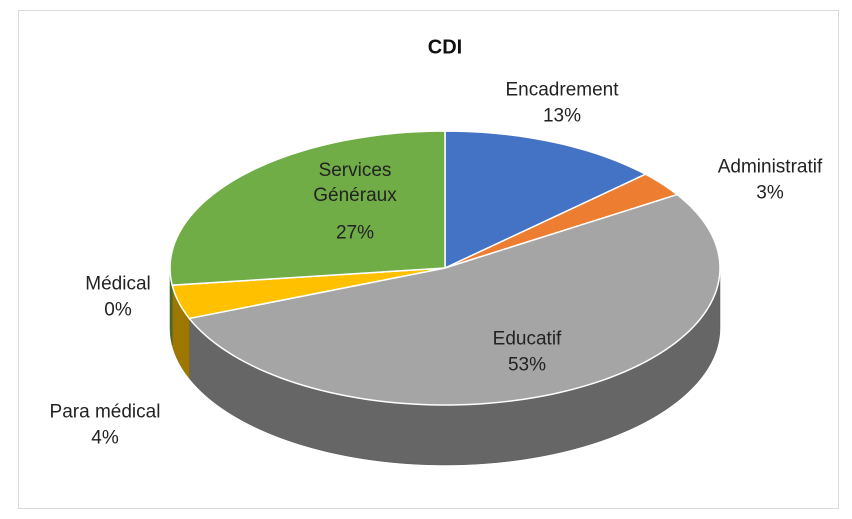 The image size is (852, 519). I want to click on slice-label: Services Généraux, so click(355, 183).